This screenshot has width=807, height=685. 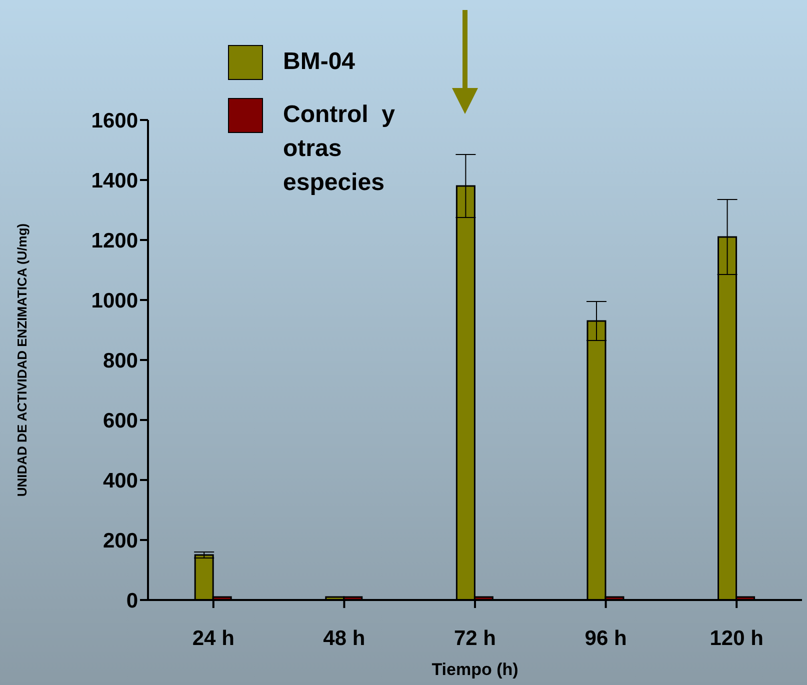 I want to click on y-tick-label: 1200, so click(x=114, y=240).